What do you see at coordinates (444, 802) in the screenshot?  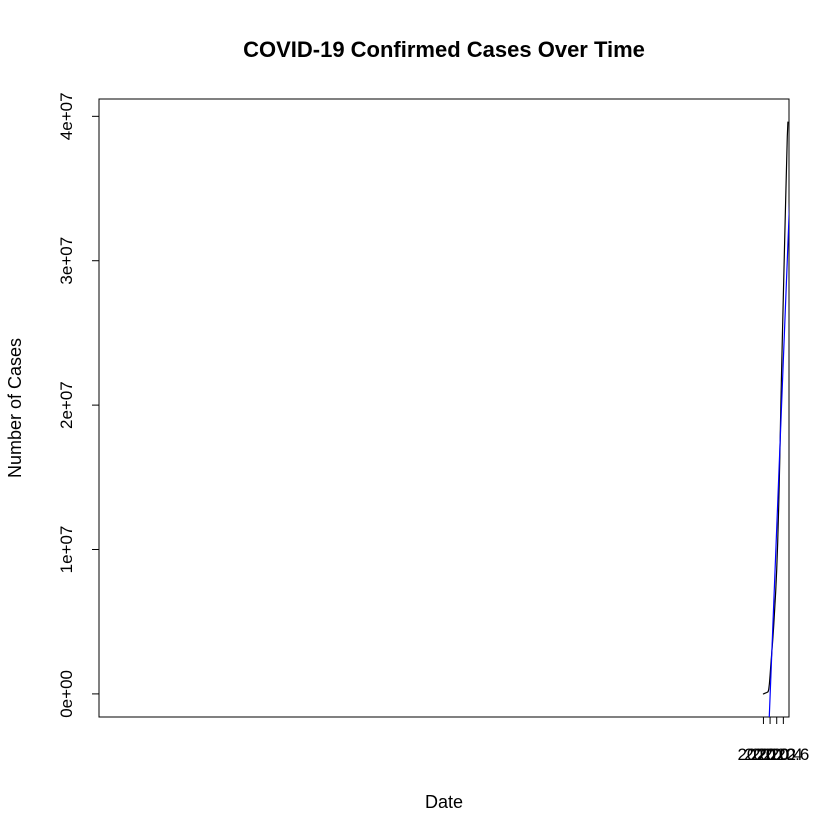 I see `x-axis-label: Date` at bounding box center [444, 802].